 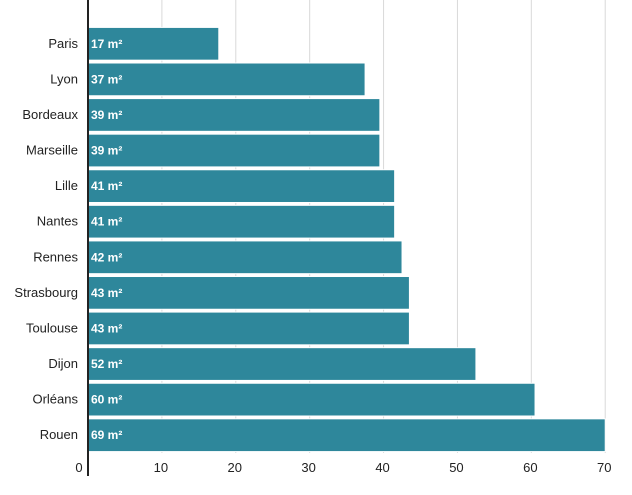 What do you see at coordinates (456, 467) in the screenshot?
I see `x-tick-label: 50` at bounding box center [456, 467].